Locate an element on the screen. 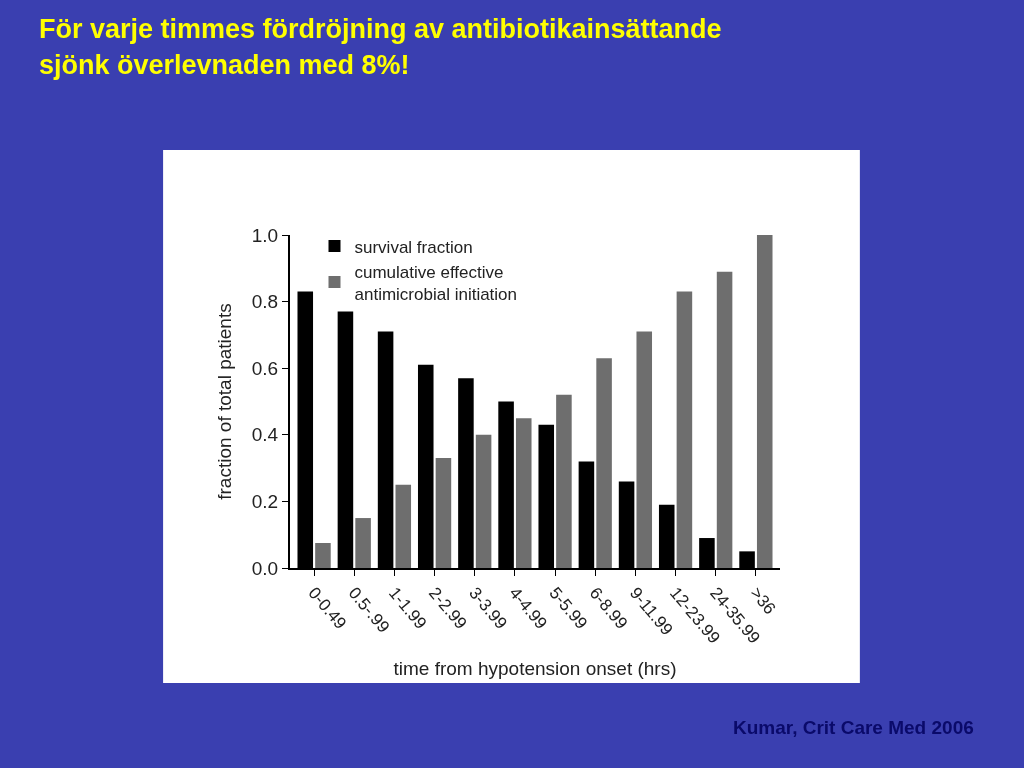 The width and height of the screenshot is (1024, 768). y-tick-label: 0.0 is located at coordinates (265, 568).